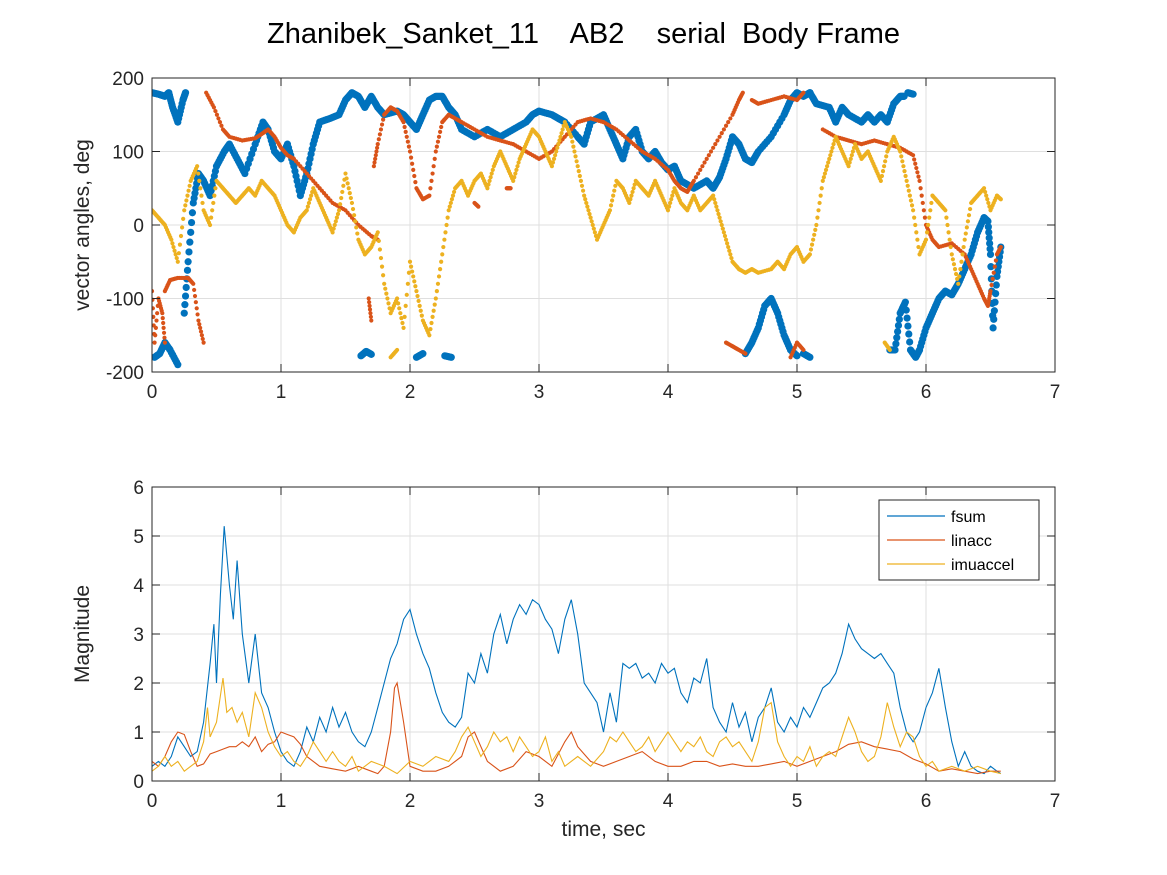 This screenshot has height=875, width=1167. What do you see at coordinates (281, 392) in the screenshot?
I see `x-tick-label: 1` at bounding box center [281, 392].